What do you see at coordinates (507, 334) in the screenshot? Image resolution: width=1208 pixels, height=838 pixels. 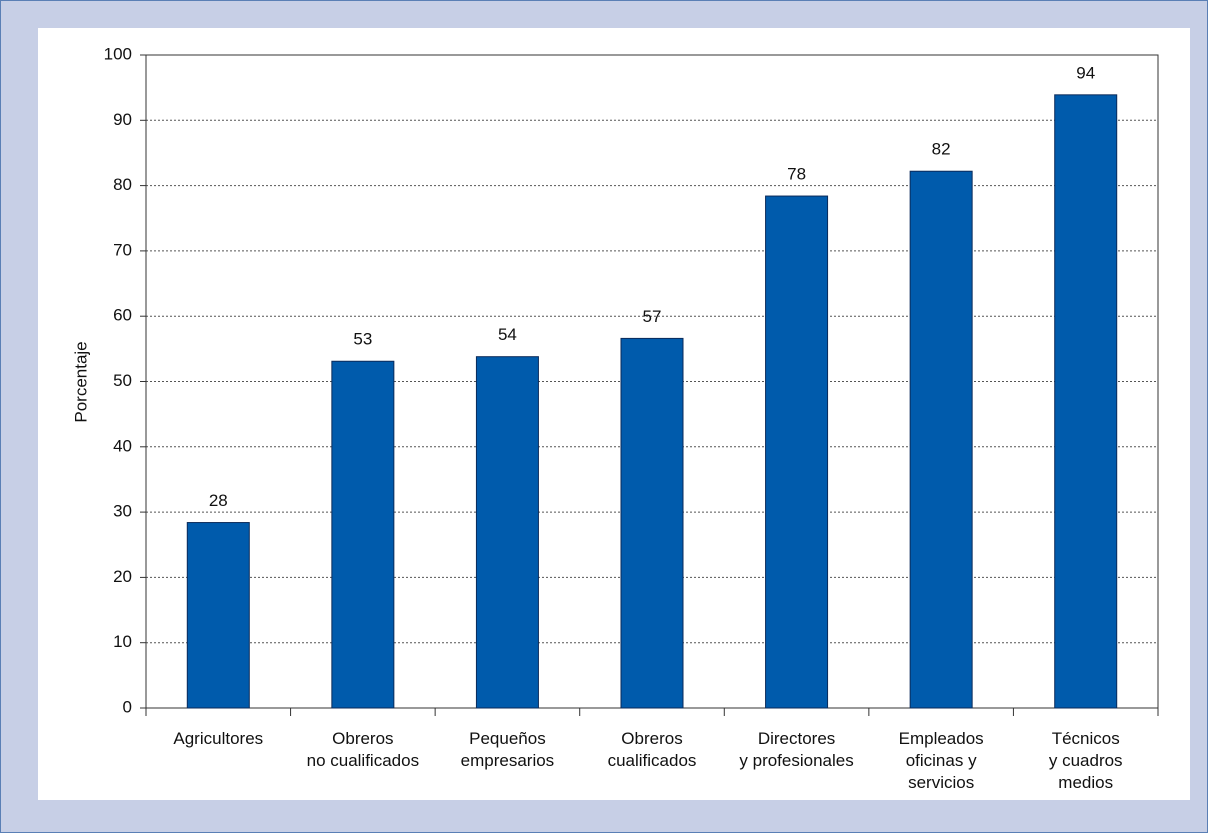 I see `value-label: 54` at bounding box center [507, 334].